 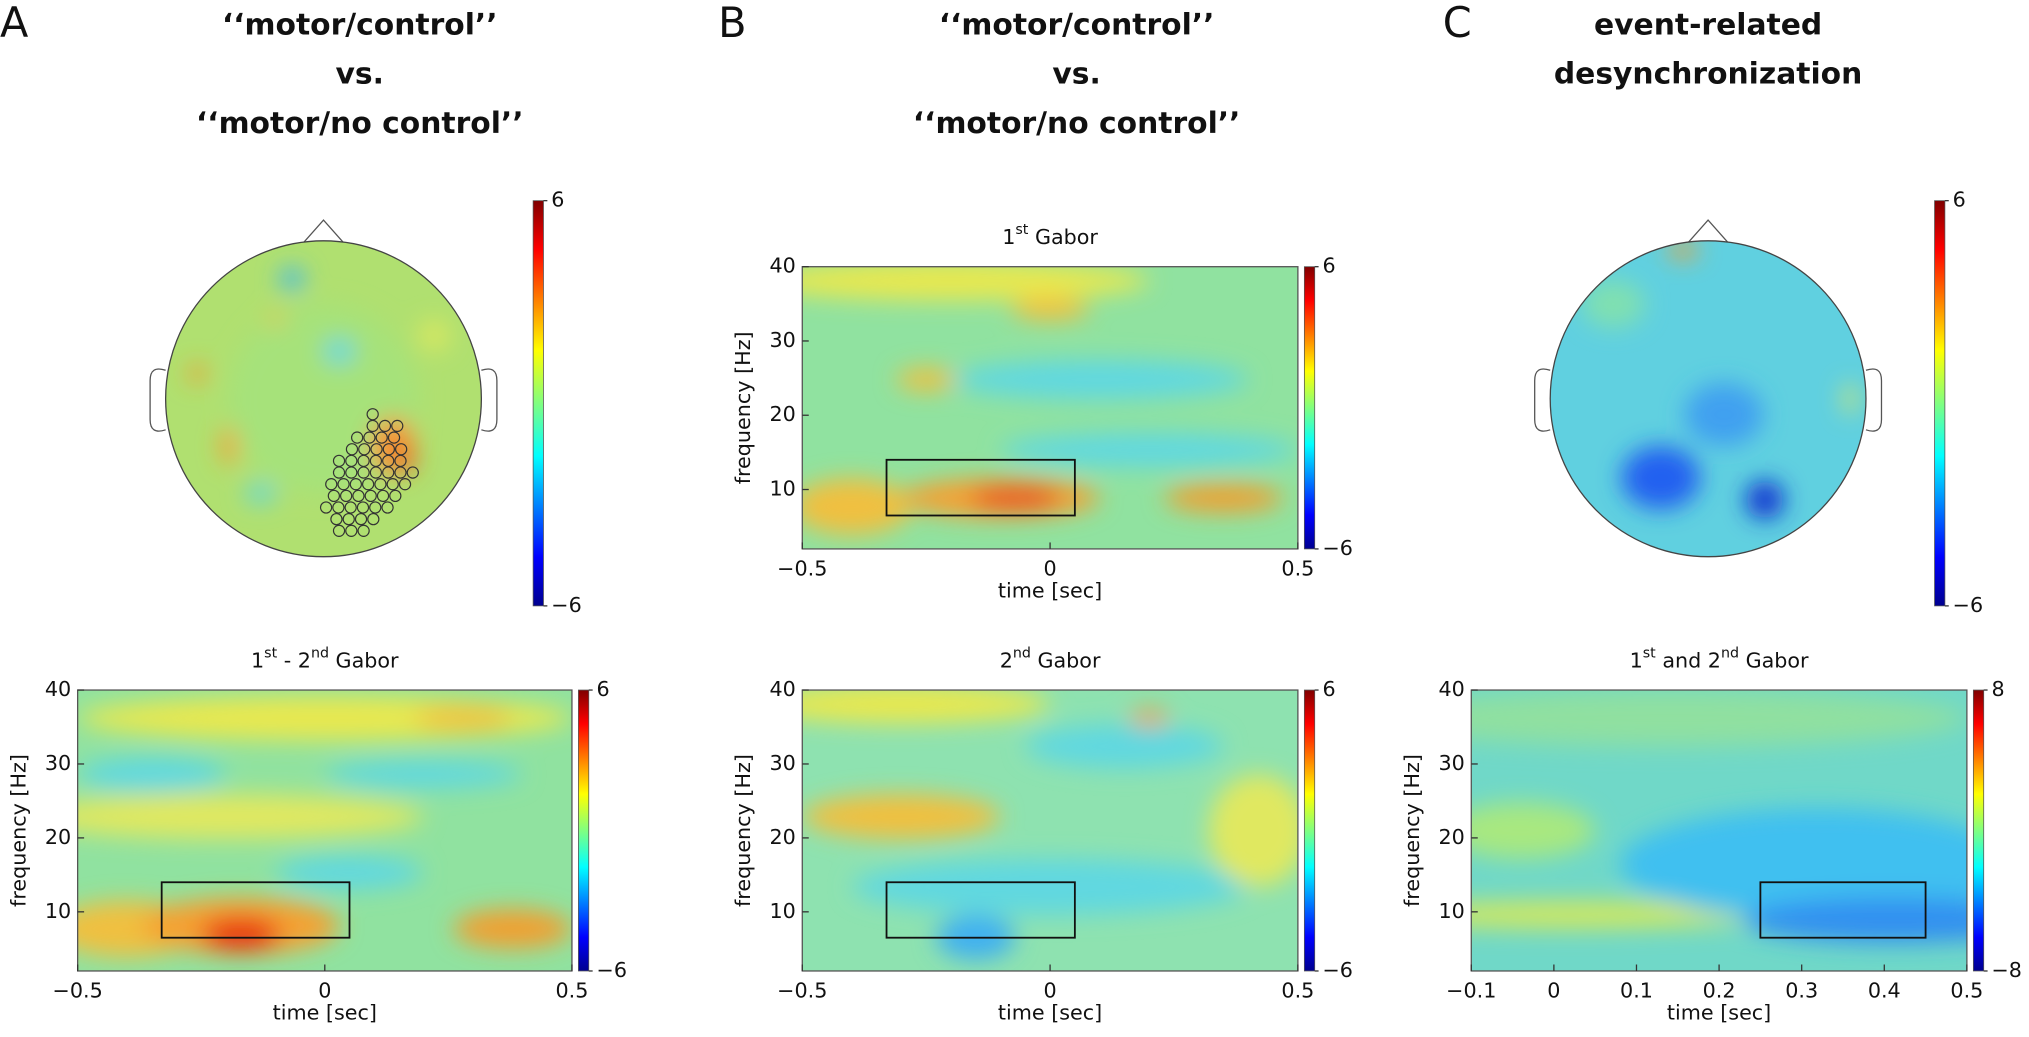 What do you see at coordinates (14, 23) in the screenshot?
I see `panel-letter: A` at bounding box center [14, 23].